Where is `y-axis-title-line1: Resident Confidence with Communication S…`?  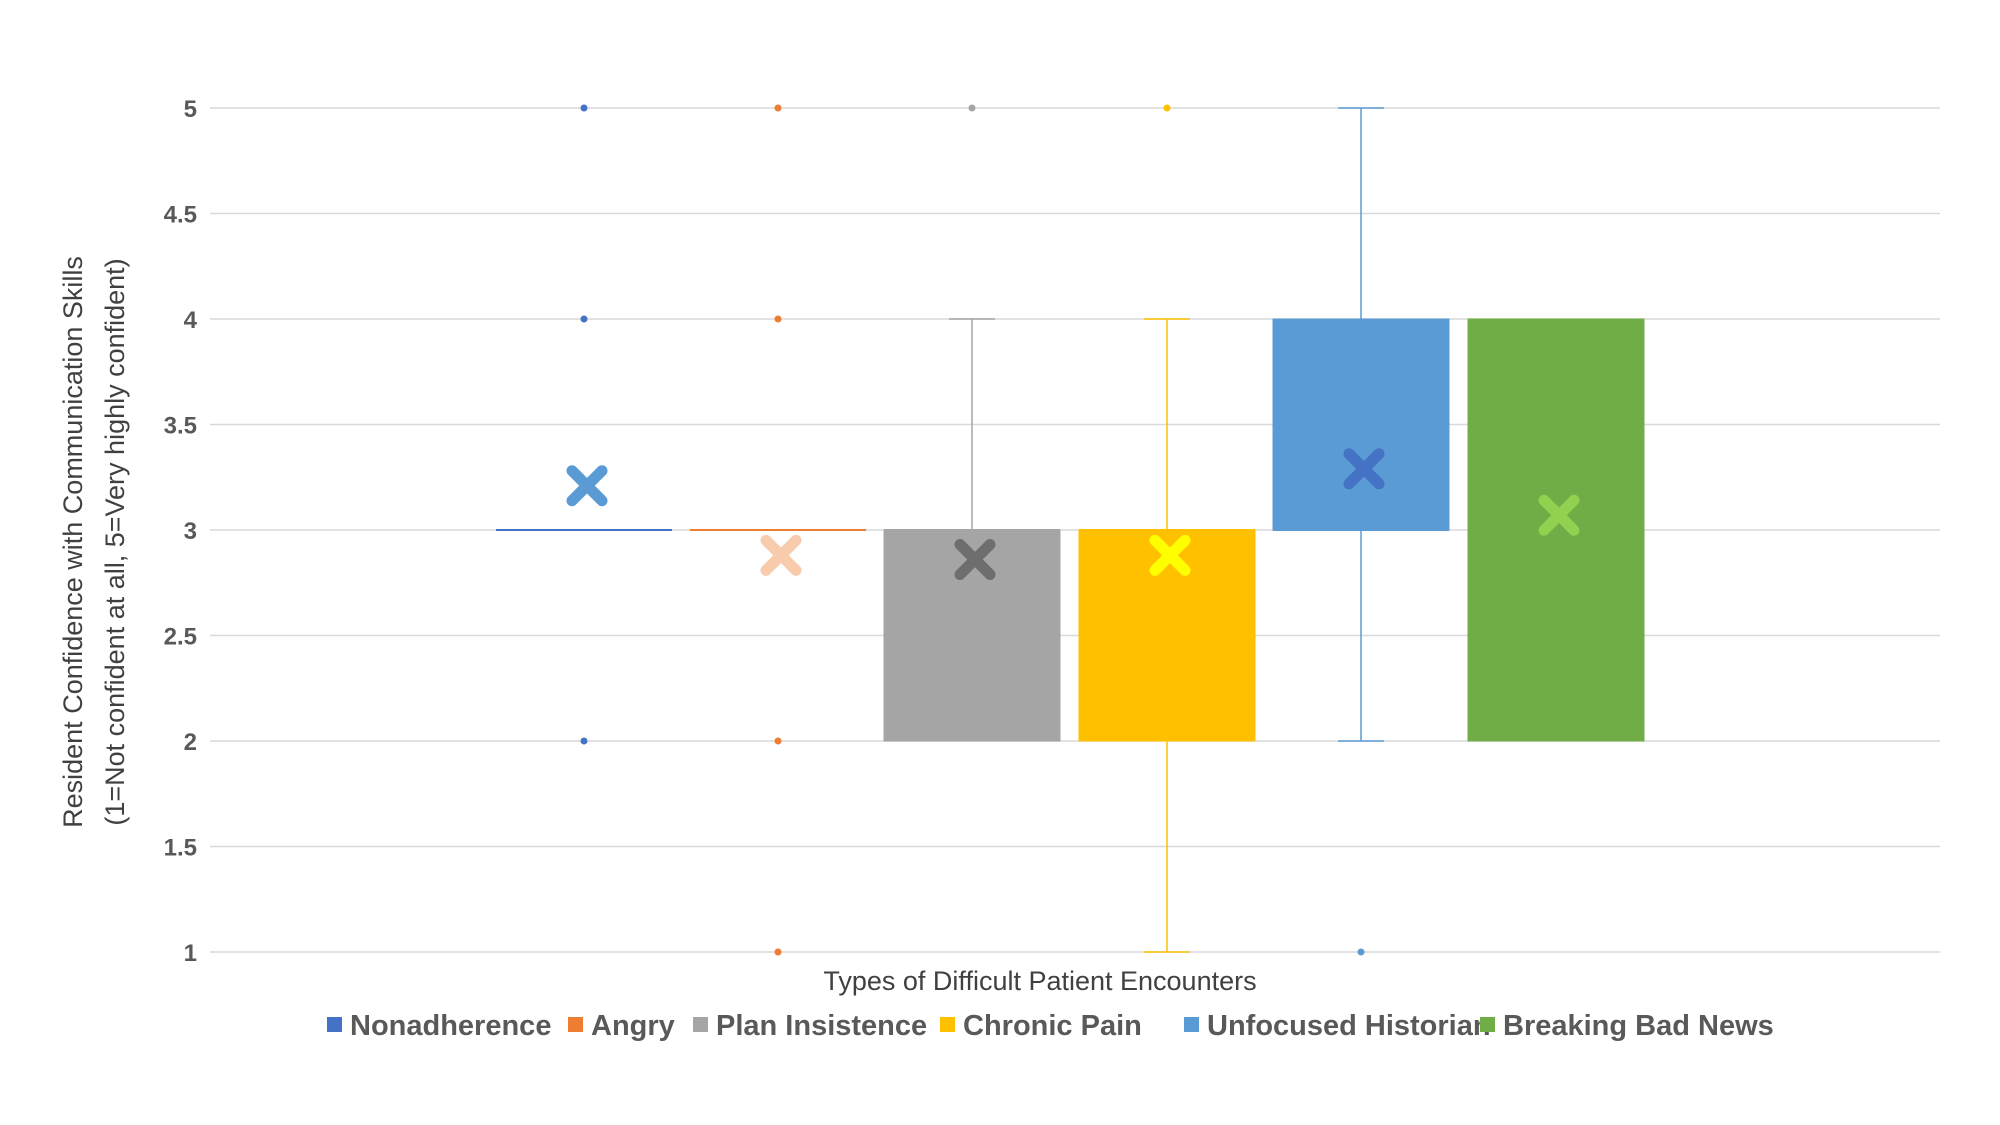
y-axis-title-line1: Resident Confidence with Communication S… is located at coordinates (73, 542).